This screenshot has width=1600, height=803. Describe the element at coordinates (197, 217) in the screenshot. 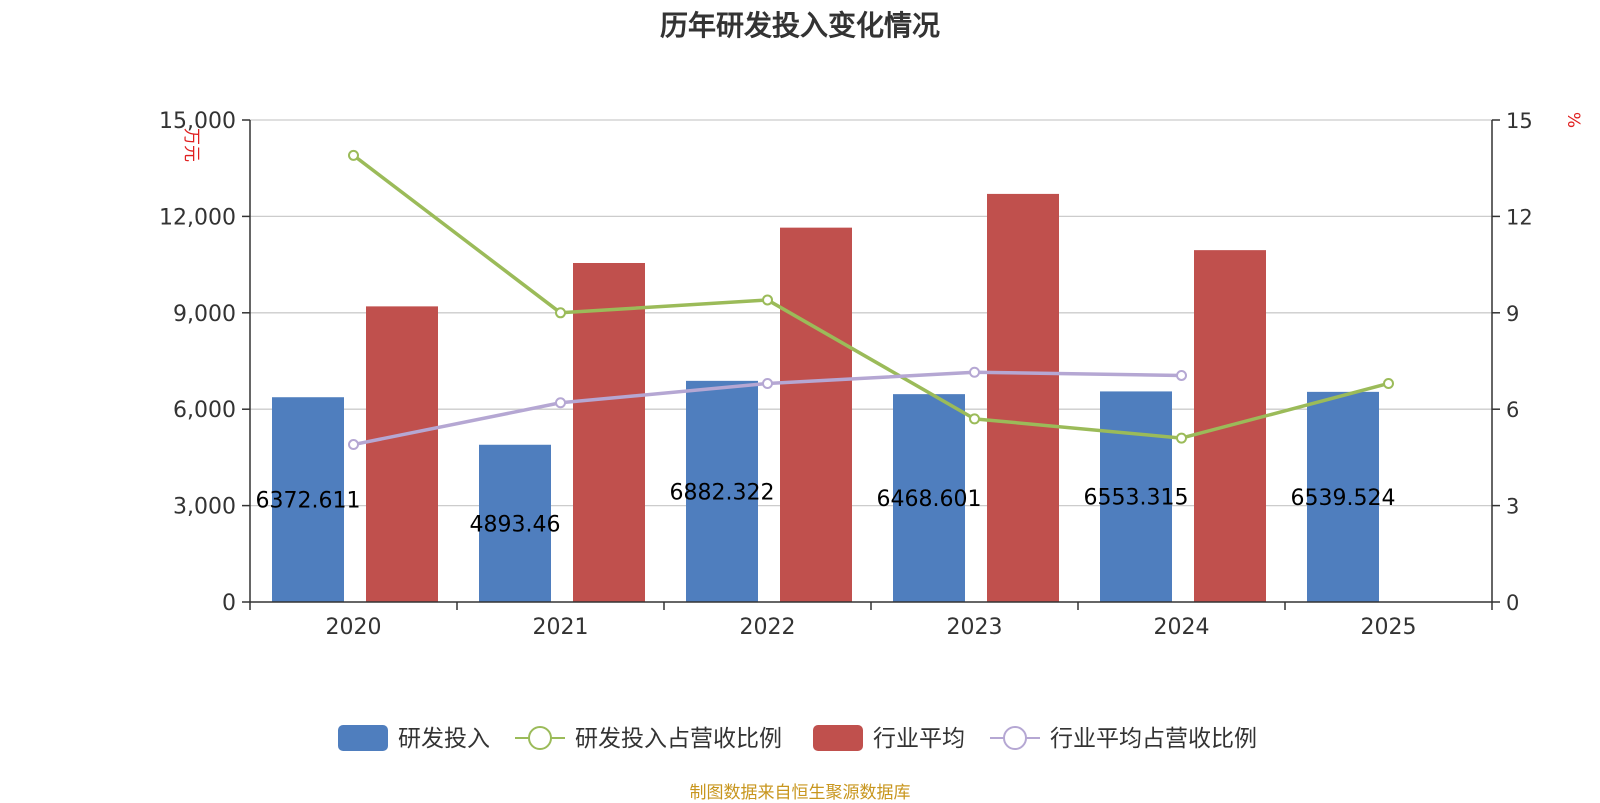

I see `left-axis-tick-label: 12,000` at that location.